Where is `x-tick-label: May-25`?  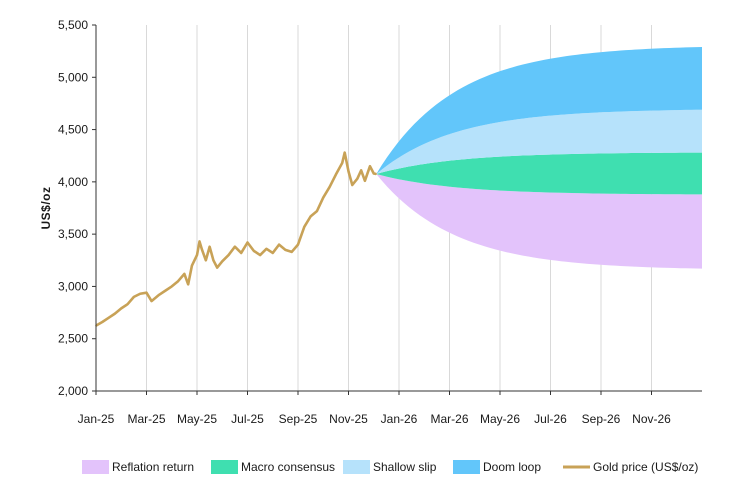
x-tick-label: May-25 is located at coordinates (197, 419).